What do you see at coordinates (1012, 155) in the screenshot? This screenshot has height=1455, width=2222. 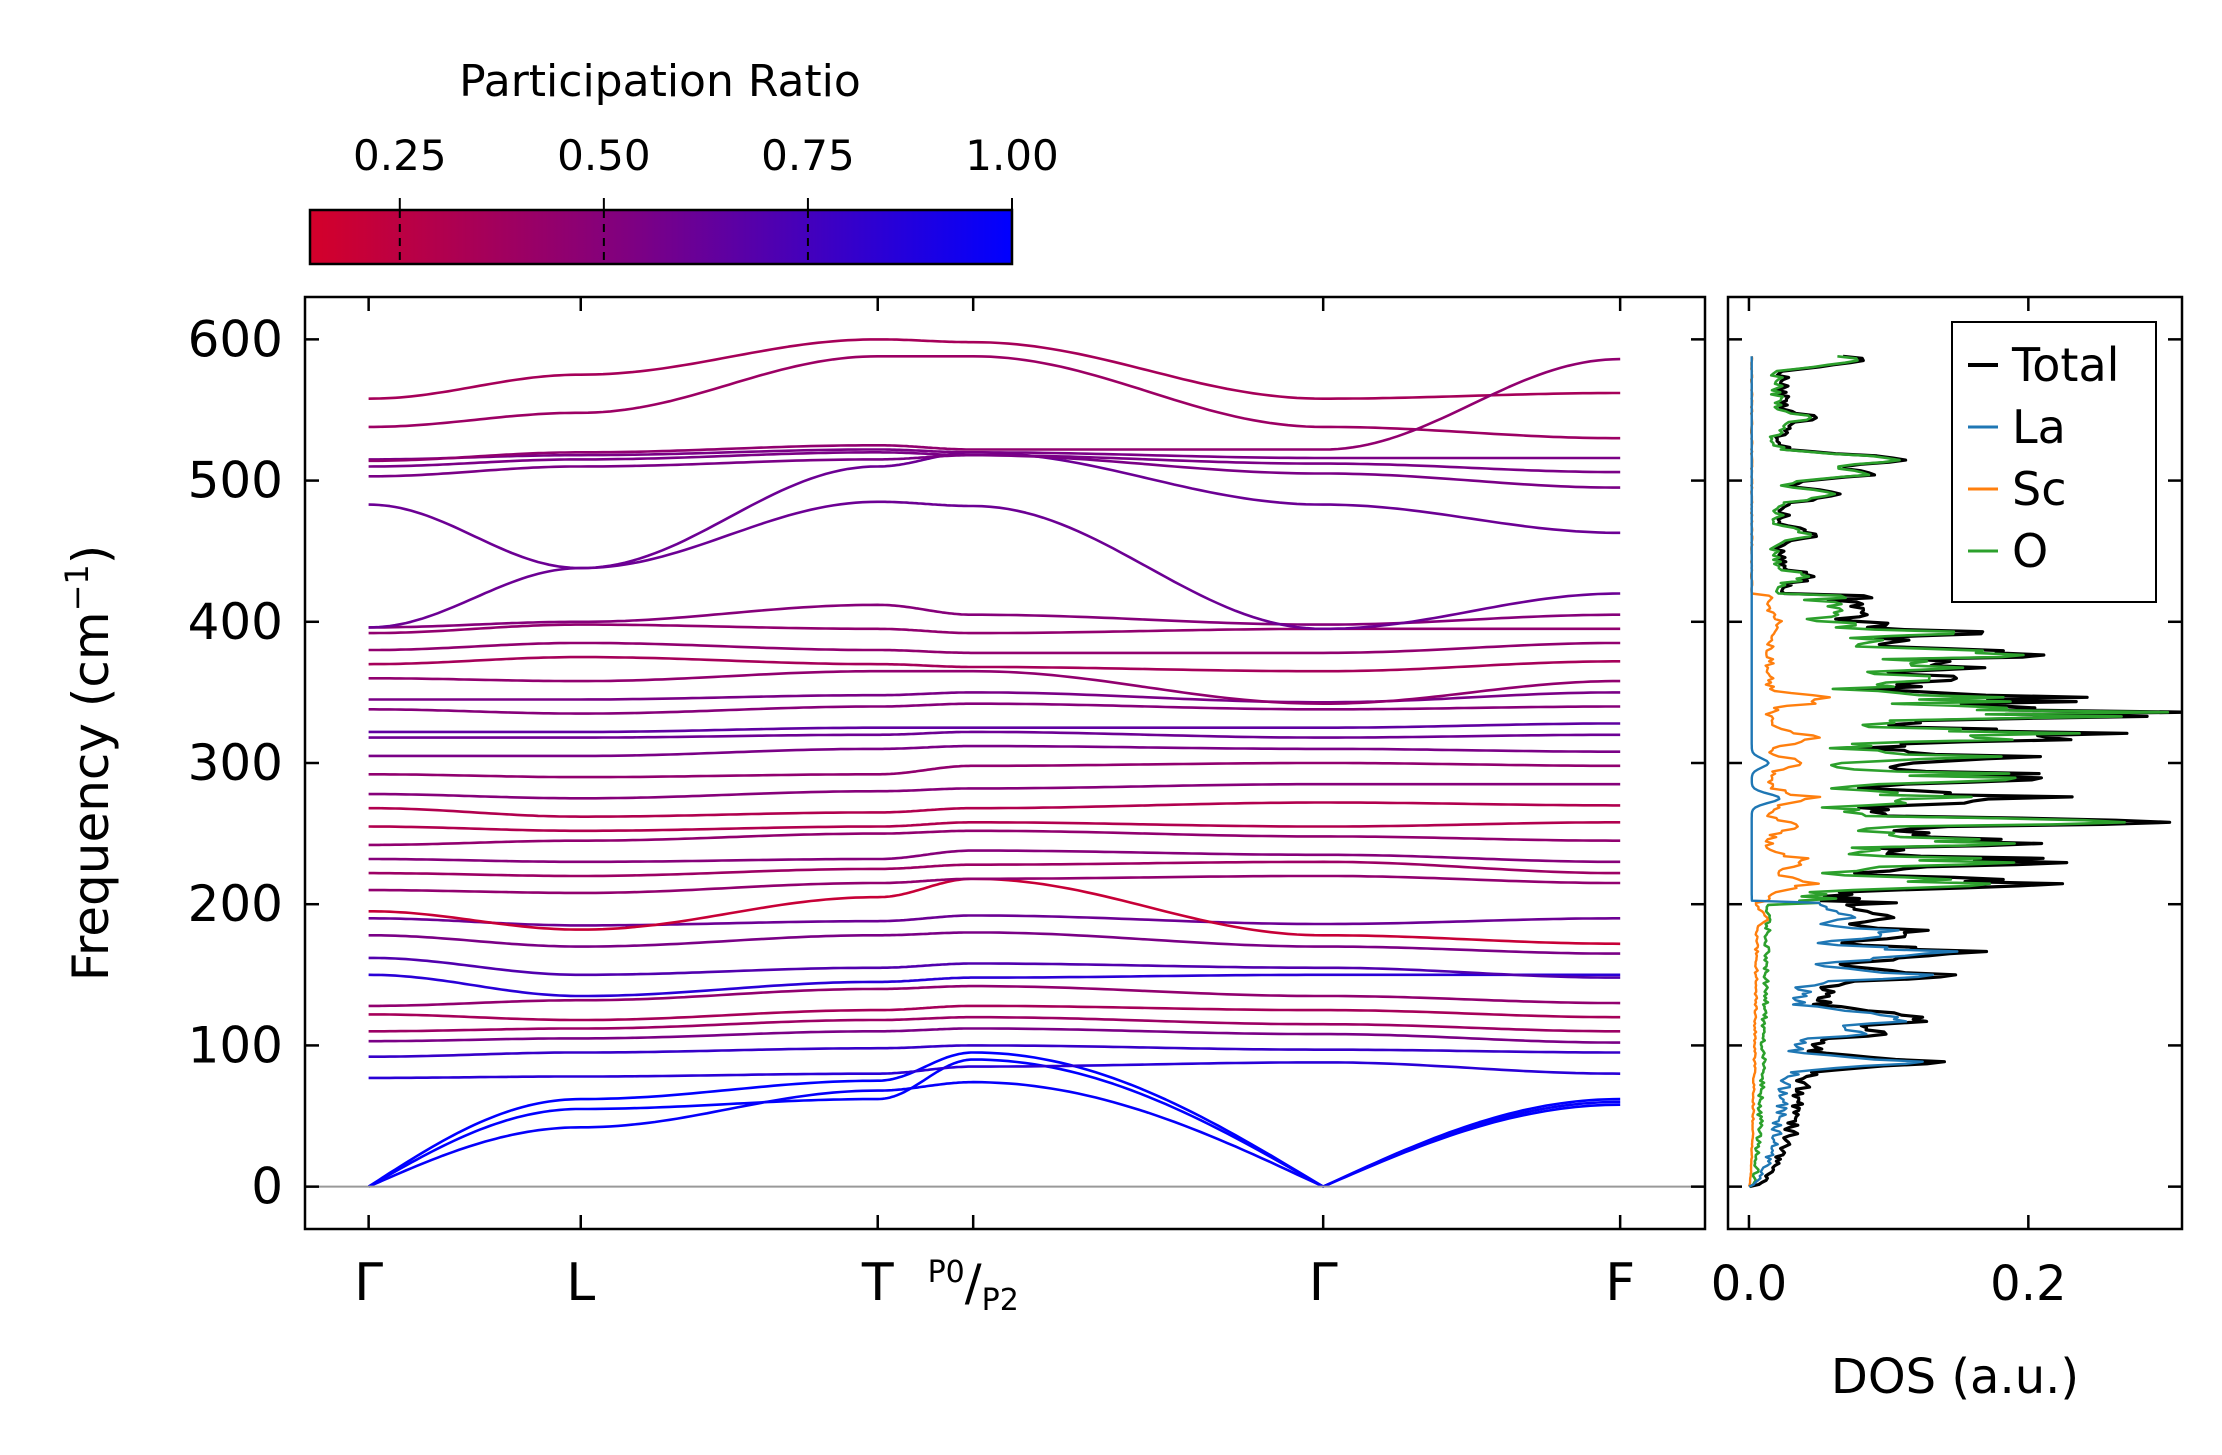 I see `colorbar-tick-label: 1.00` at bounding box center [1012, 155].